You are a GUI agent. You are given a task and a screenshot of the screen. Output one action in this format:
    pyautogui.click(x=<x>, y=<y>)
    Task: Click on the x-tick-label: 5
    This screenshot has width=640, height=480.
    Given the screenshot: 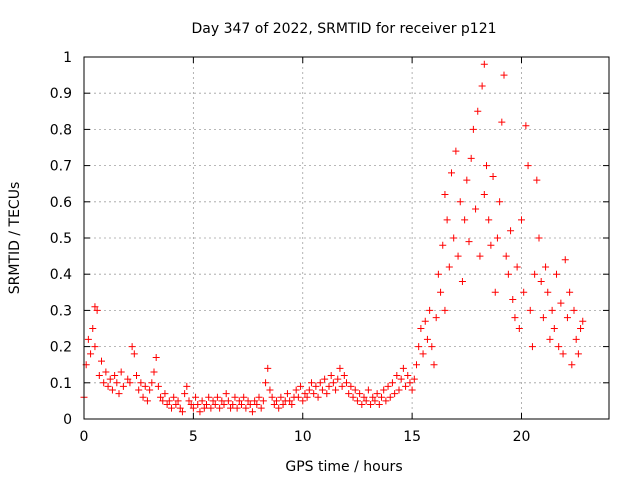 What is the action you would take?
    pyautogui.click(x=193, y=437)
    